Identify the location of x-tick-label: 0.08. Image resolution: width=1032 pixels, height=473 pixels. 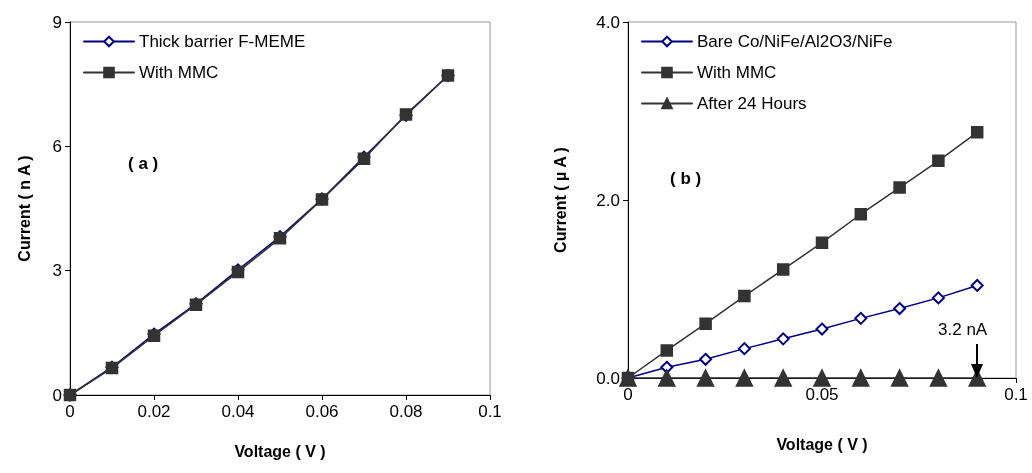
(406, 411).